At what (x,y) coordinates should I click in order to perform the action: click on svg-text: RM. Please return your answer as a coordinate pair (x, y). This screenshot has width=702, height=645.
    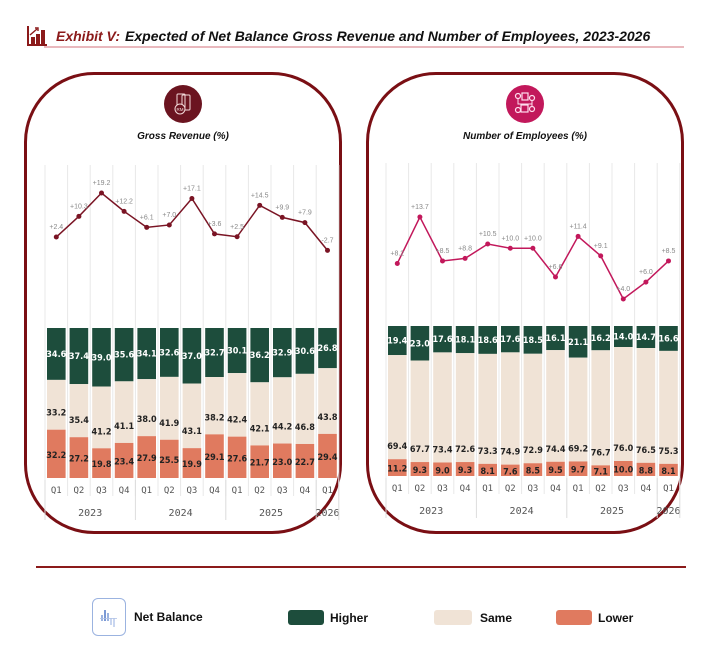
    Looking at the image, I should click on (180, 109).